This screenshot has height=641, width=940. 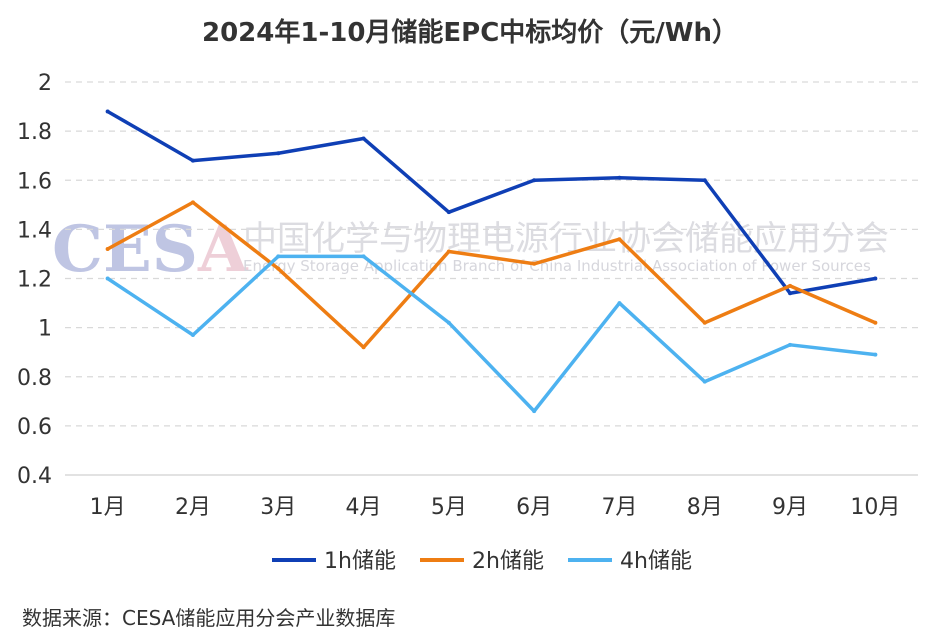 What do you see at coordinates (34, 230) in the screenshot?
I see `y-tick-label: 1.4` at bounding box center [34, 230].